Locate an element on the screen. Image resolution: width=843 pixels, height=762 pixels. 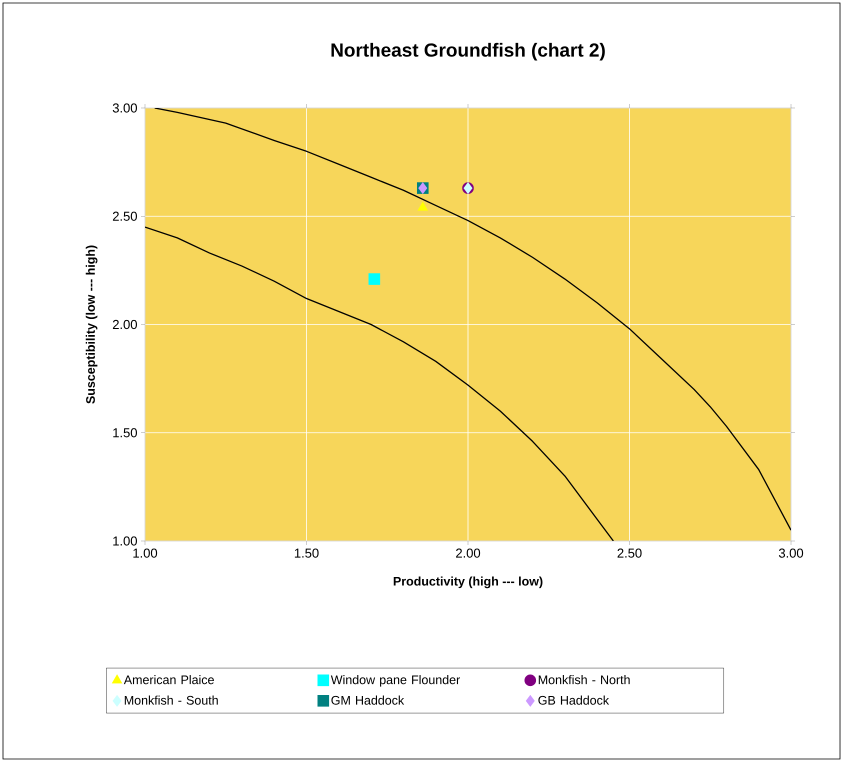
legend-label: Monkfish - South is located at coordinates (171, 700).